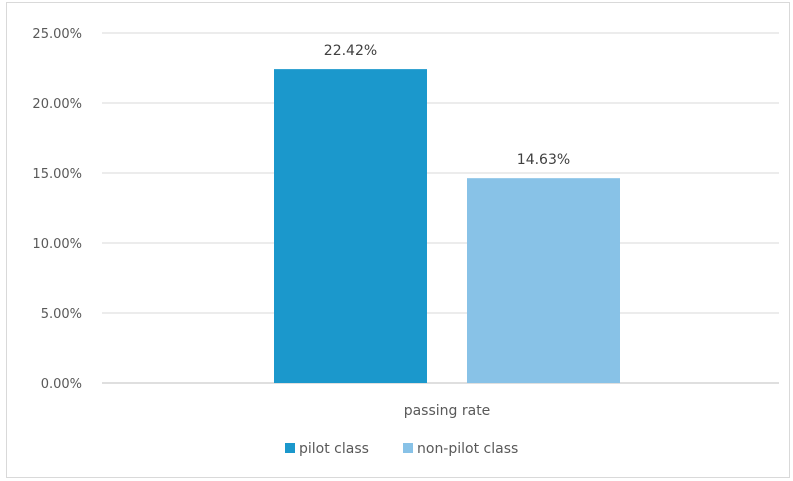 The image size is (793, 481). I want to click on y-tick-label: 25.00%, so click(57, 34).